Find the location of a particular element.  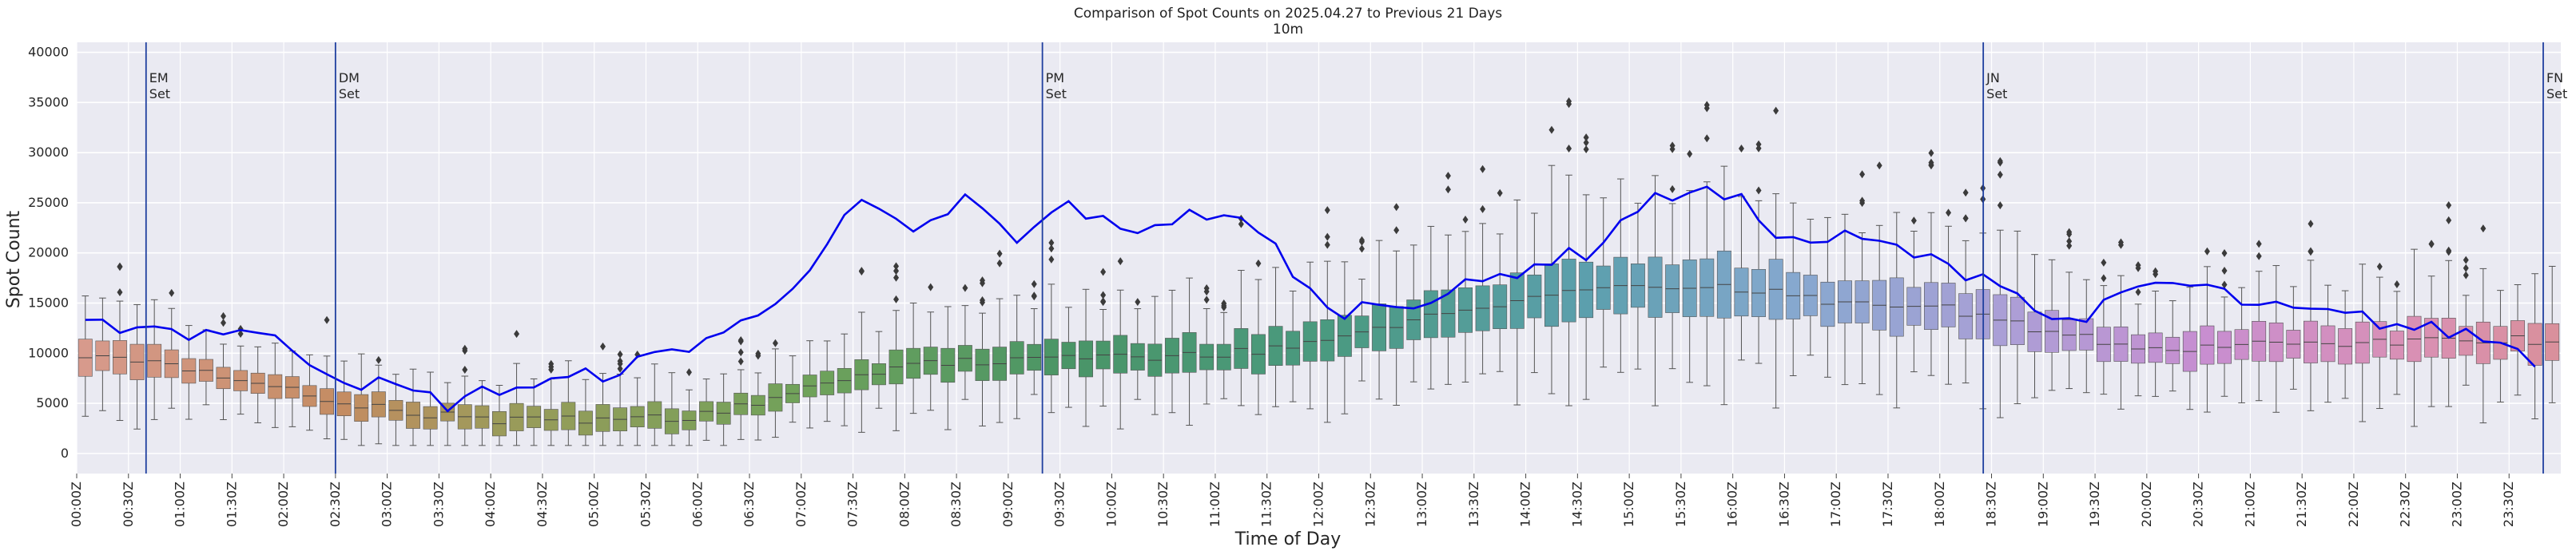

x-tick-label: 14:00Z is located at coordinates (1525, 505).